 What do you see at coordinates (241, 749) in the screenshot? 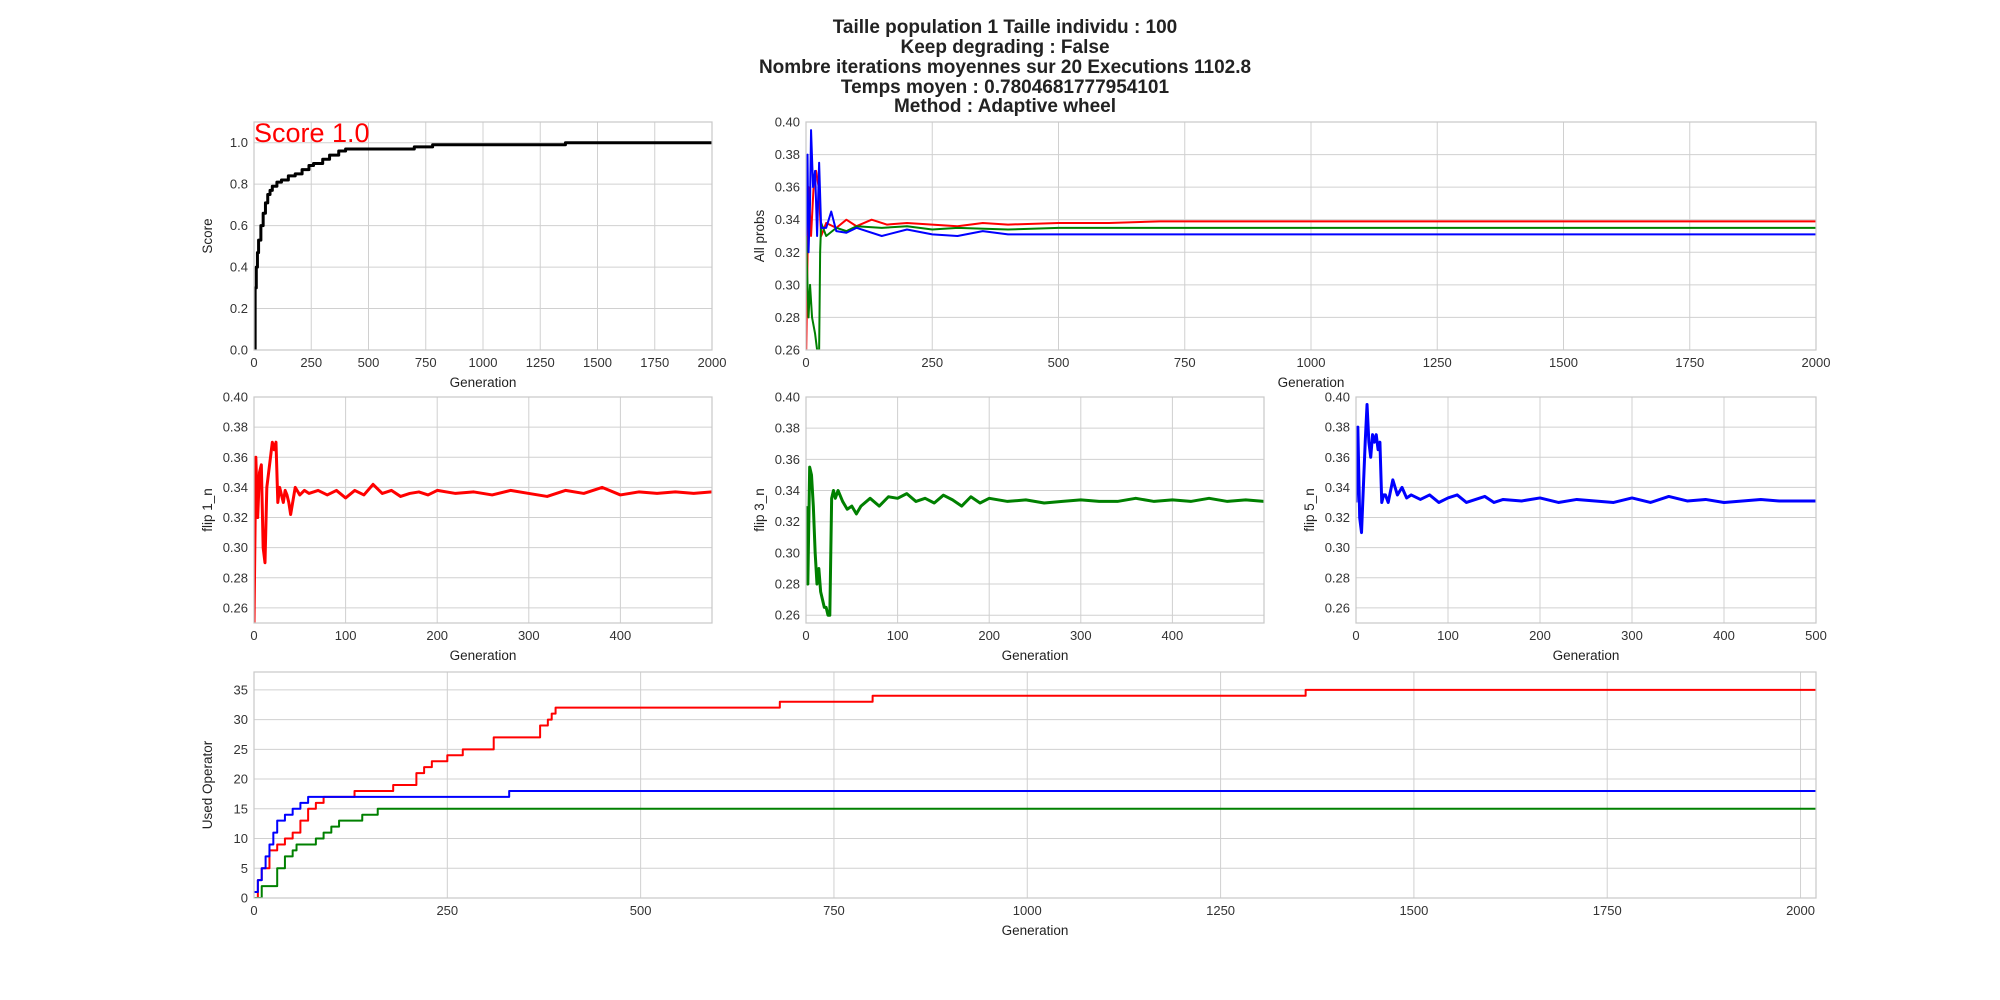
I see `y-tick-label: 25` at bounding box center [241, 749].